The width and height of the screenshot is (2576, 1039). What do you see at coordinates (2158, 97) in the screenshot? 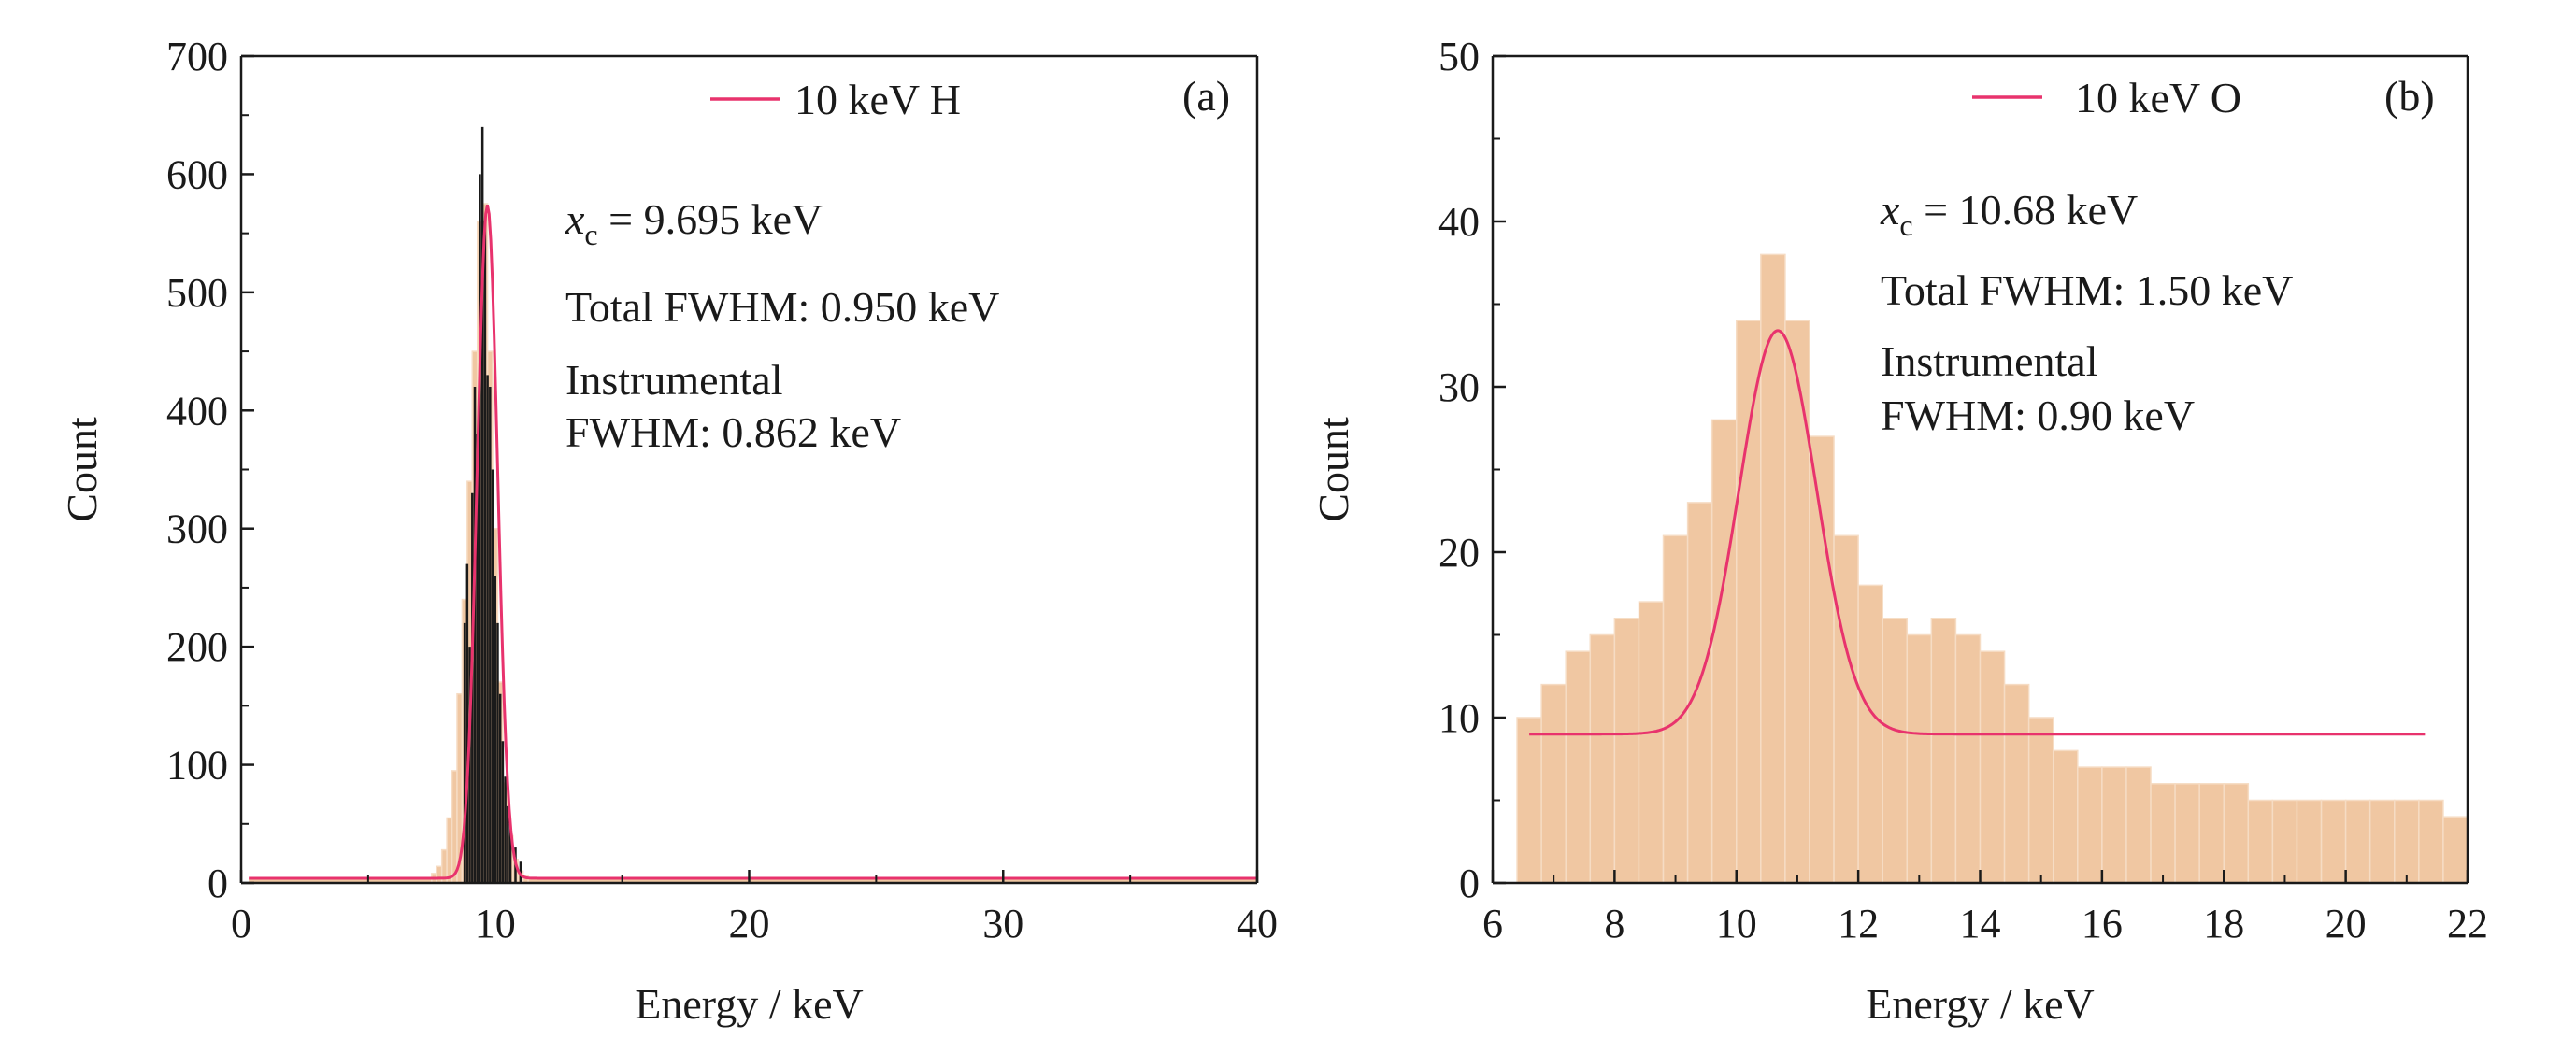
I see `legend-label: 10 keV O` at bounding box center [2158, 97].